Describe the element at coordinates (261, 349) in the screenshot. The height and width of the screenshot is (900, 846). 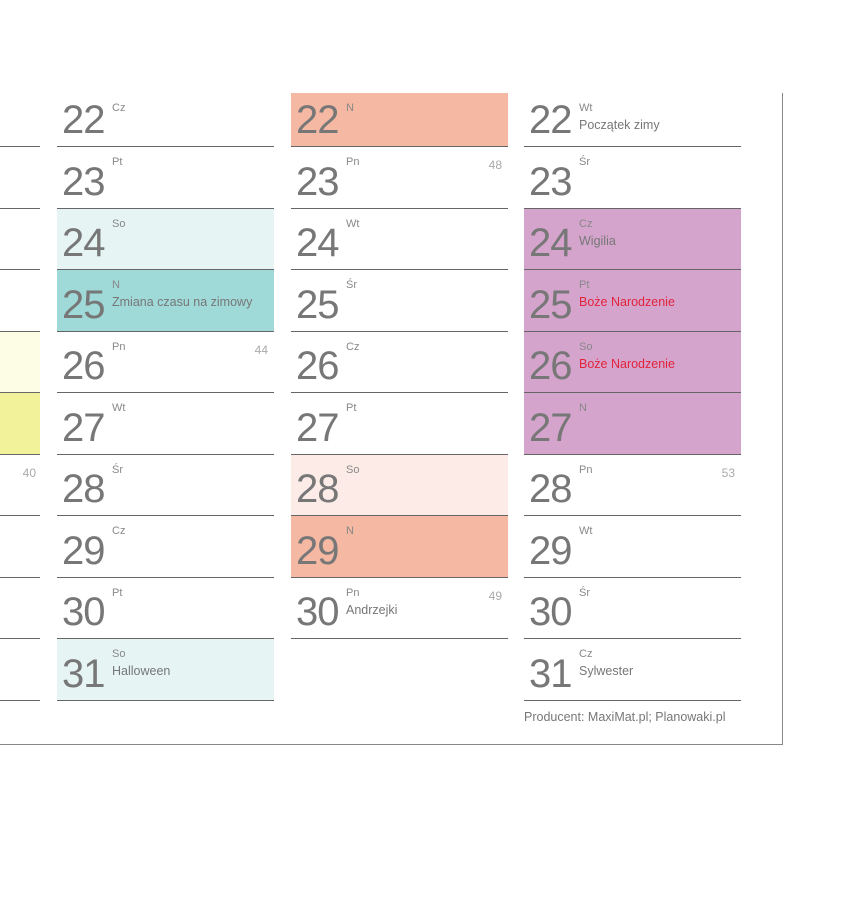
I see `week-number: 44` at that location.